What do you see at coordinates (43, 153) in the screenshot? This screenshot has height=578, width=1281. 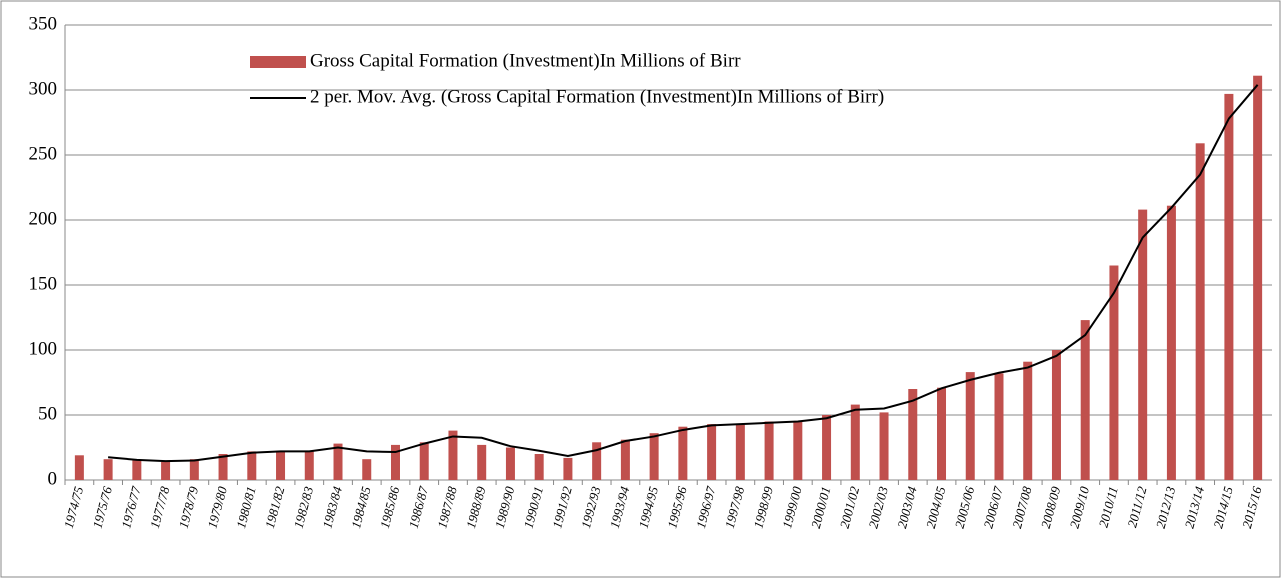 I see `y-tick-label: 250` at bounding box center [43, 153].